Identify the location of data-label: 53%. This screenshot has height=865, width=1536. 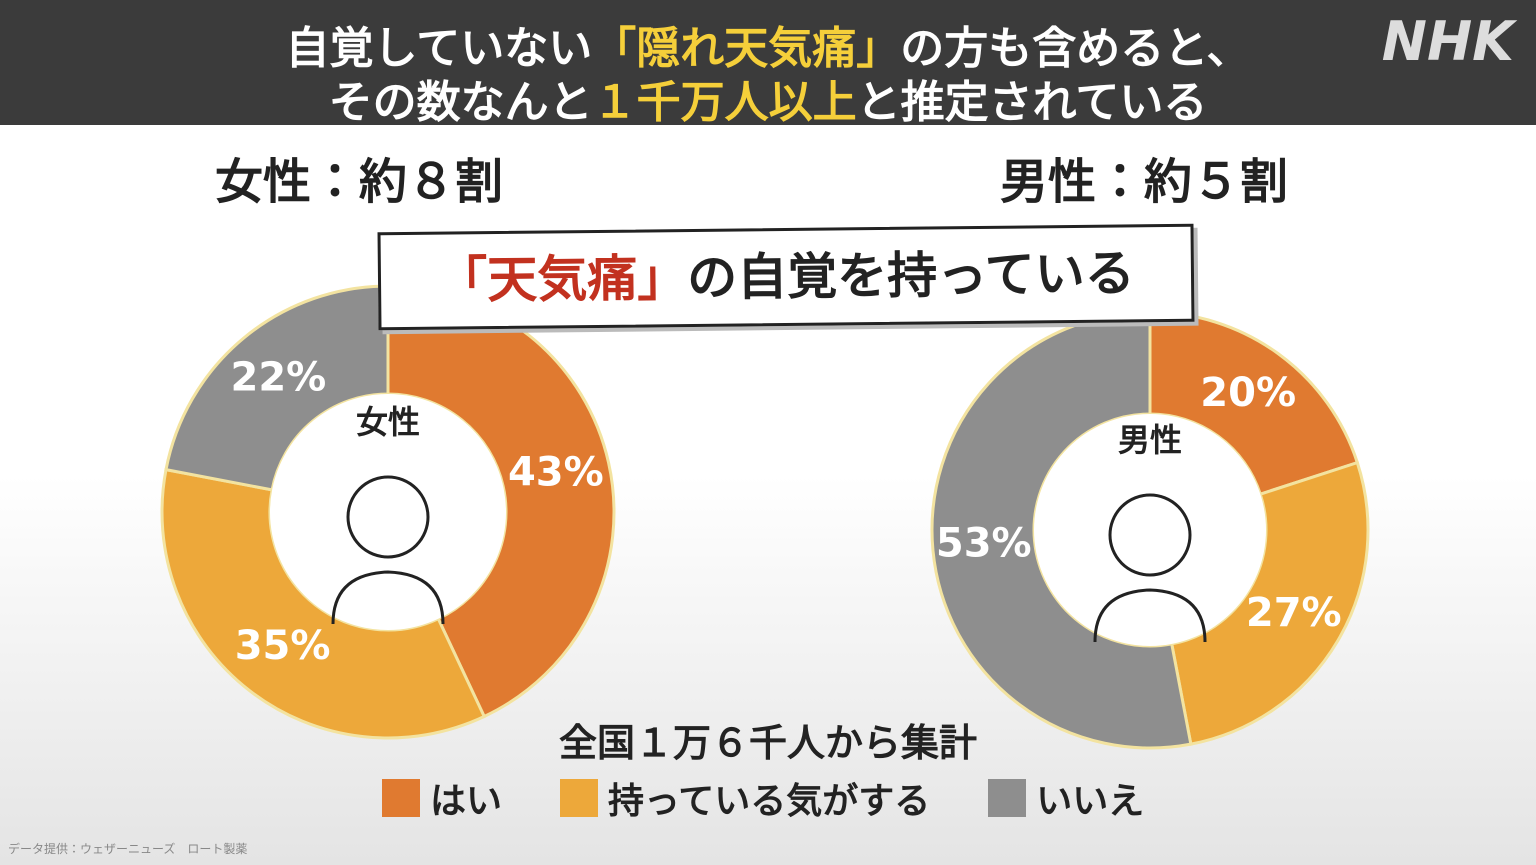
(984, 544).